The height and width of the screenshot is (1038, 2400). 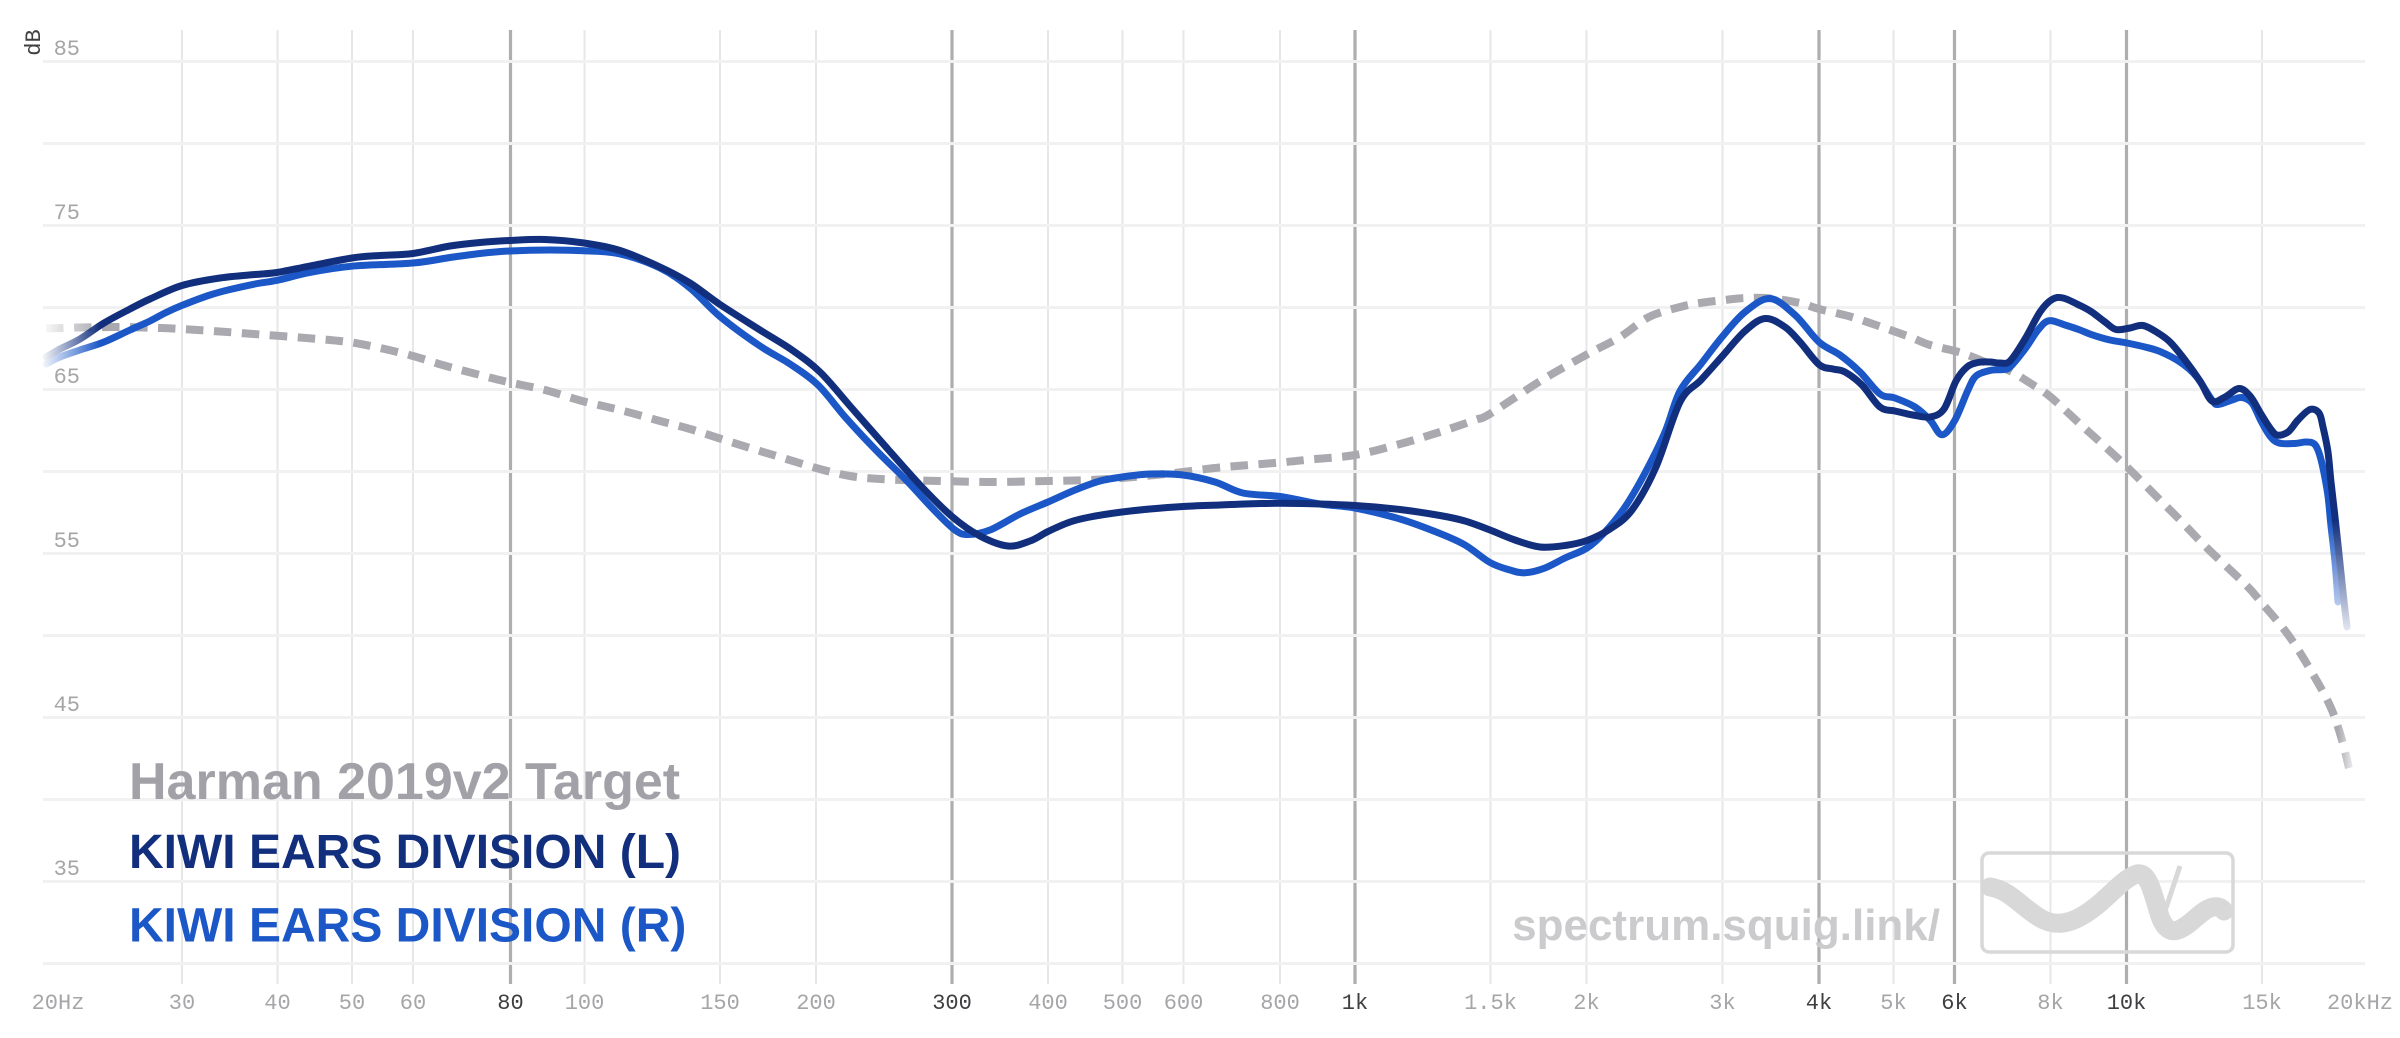 What do you see at coordinates (67, 213) in the screenshot?
I see `svg-text: 75` at bounding box center [67, 213].